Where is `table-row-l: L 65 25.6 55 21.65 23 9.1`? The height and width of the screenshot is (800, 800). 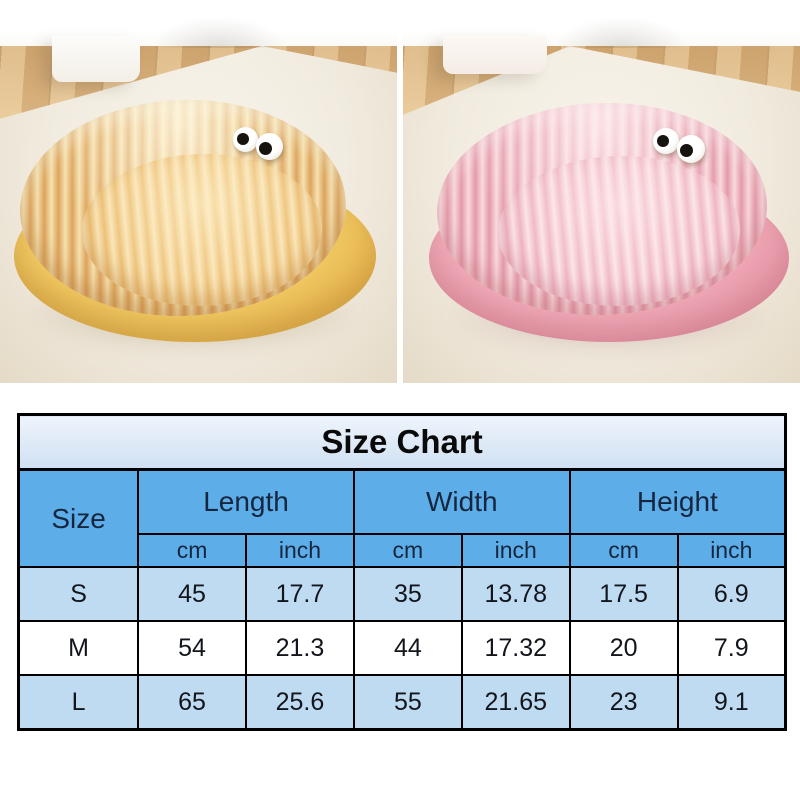
table-row-l: L 65 25.6 55 21.65 23 9.1 is located at coordinates (402, 702).